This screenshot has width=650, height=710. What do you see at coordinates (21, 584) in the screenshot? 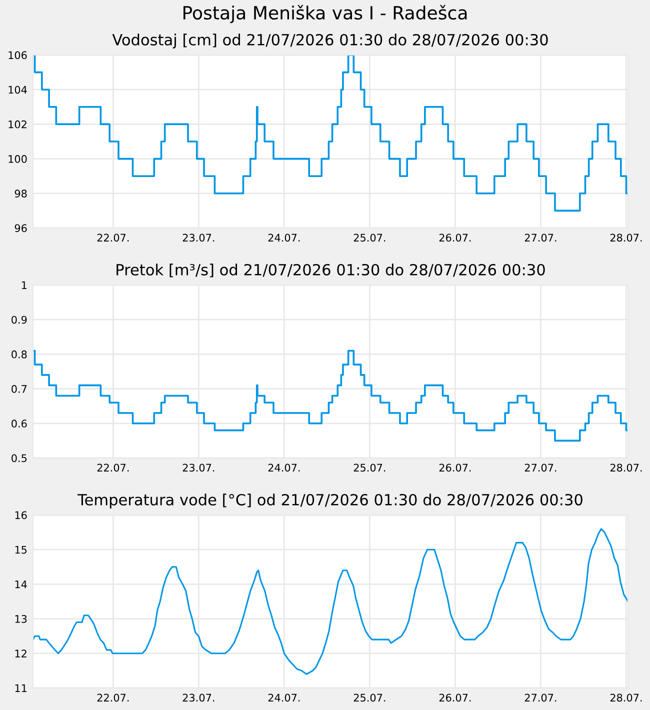
I see `y-tick-label: 14` at bounding box center [21, 584].